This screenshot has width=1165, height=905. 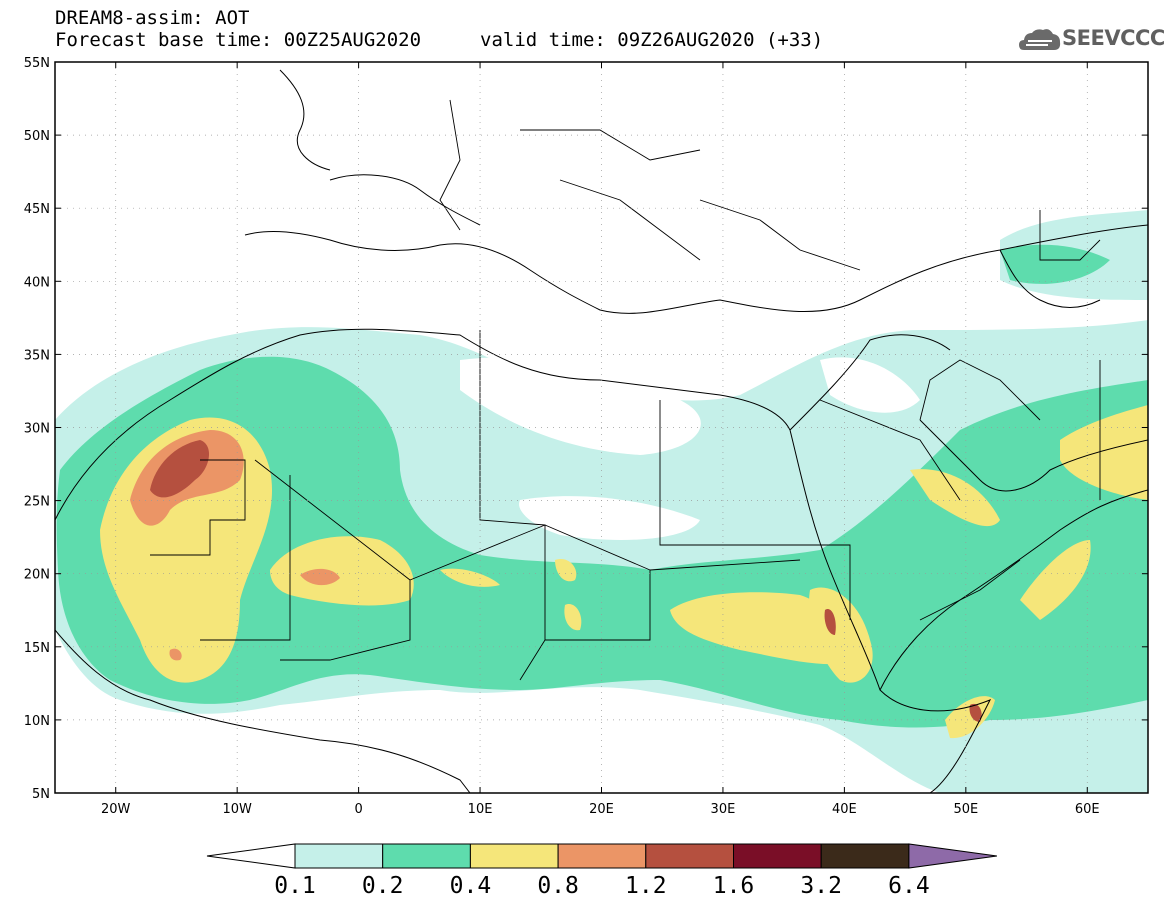 I want to click on colorbar-tick-label: 0.4, so click(x=471, y=886).